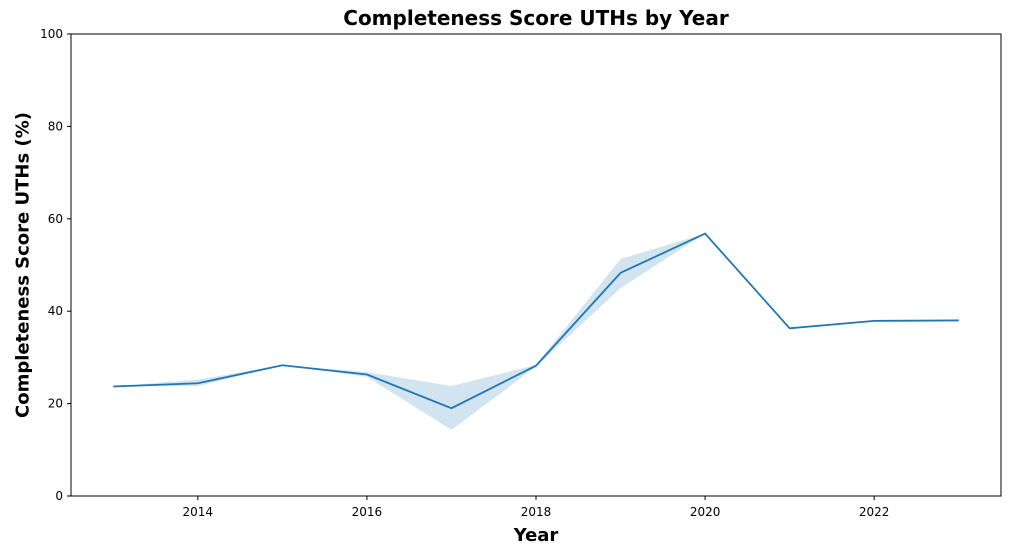 The image size is (1010, 554). Describe the element at coordinates (23, 265) in the screenshot. I see `y-axis-label: Completeness Score UTHs (%)` at that location.